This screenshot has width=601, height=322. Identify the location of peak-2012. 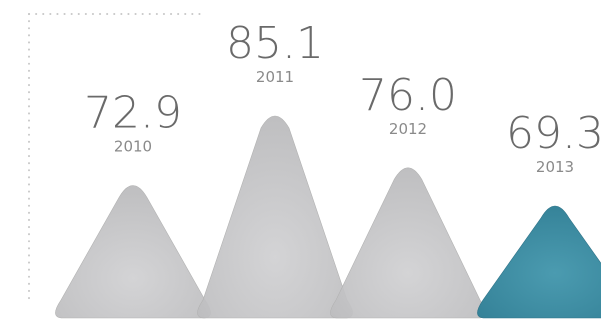
(408, 243).